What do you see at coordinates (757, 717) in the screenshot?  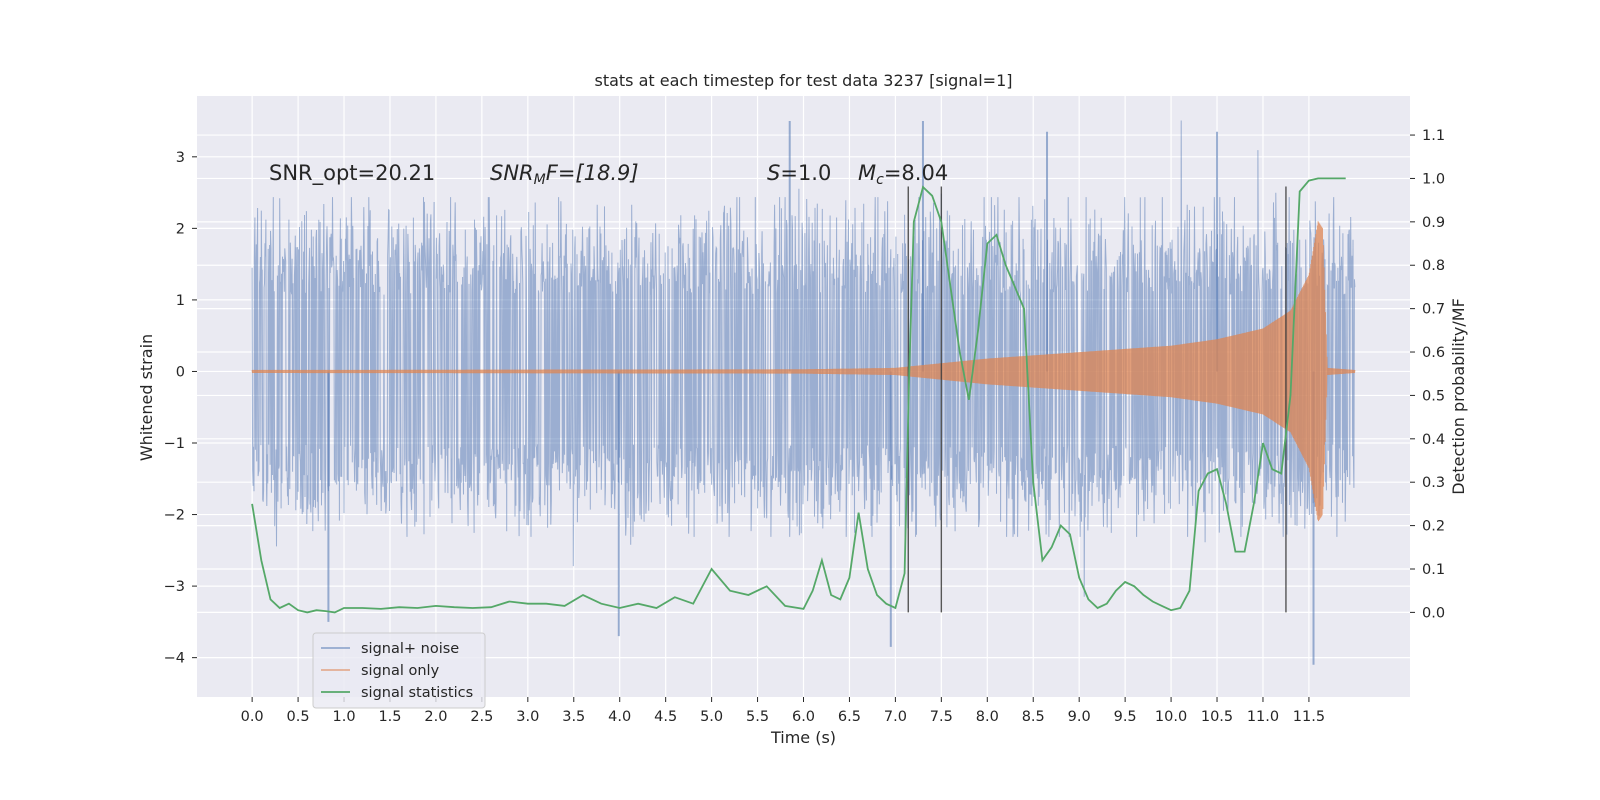 I see `x-tick-label: 5.5` at bounding box center [757, 717].